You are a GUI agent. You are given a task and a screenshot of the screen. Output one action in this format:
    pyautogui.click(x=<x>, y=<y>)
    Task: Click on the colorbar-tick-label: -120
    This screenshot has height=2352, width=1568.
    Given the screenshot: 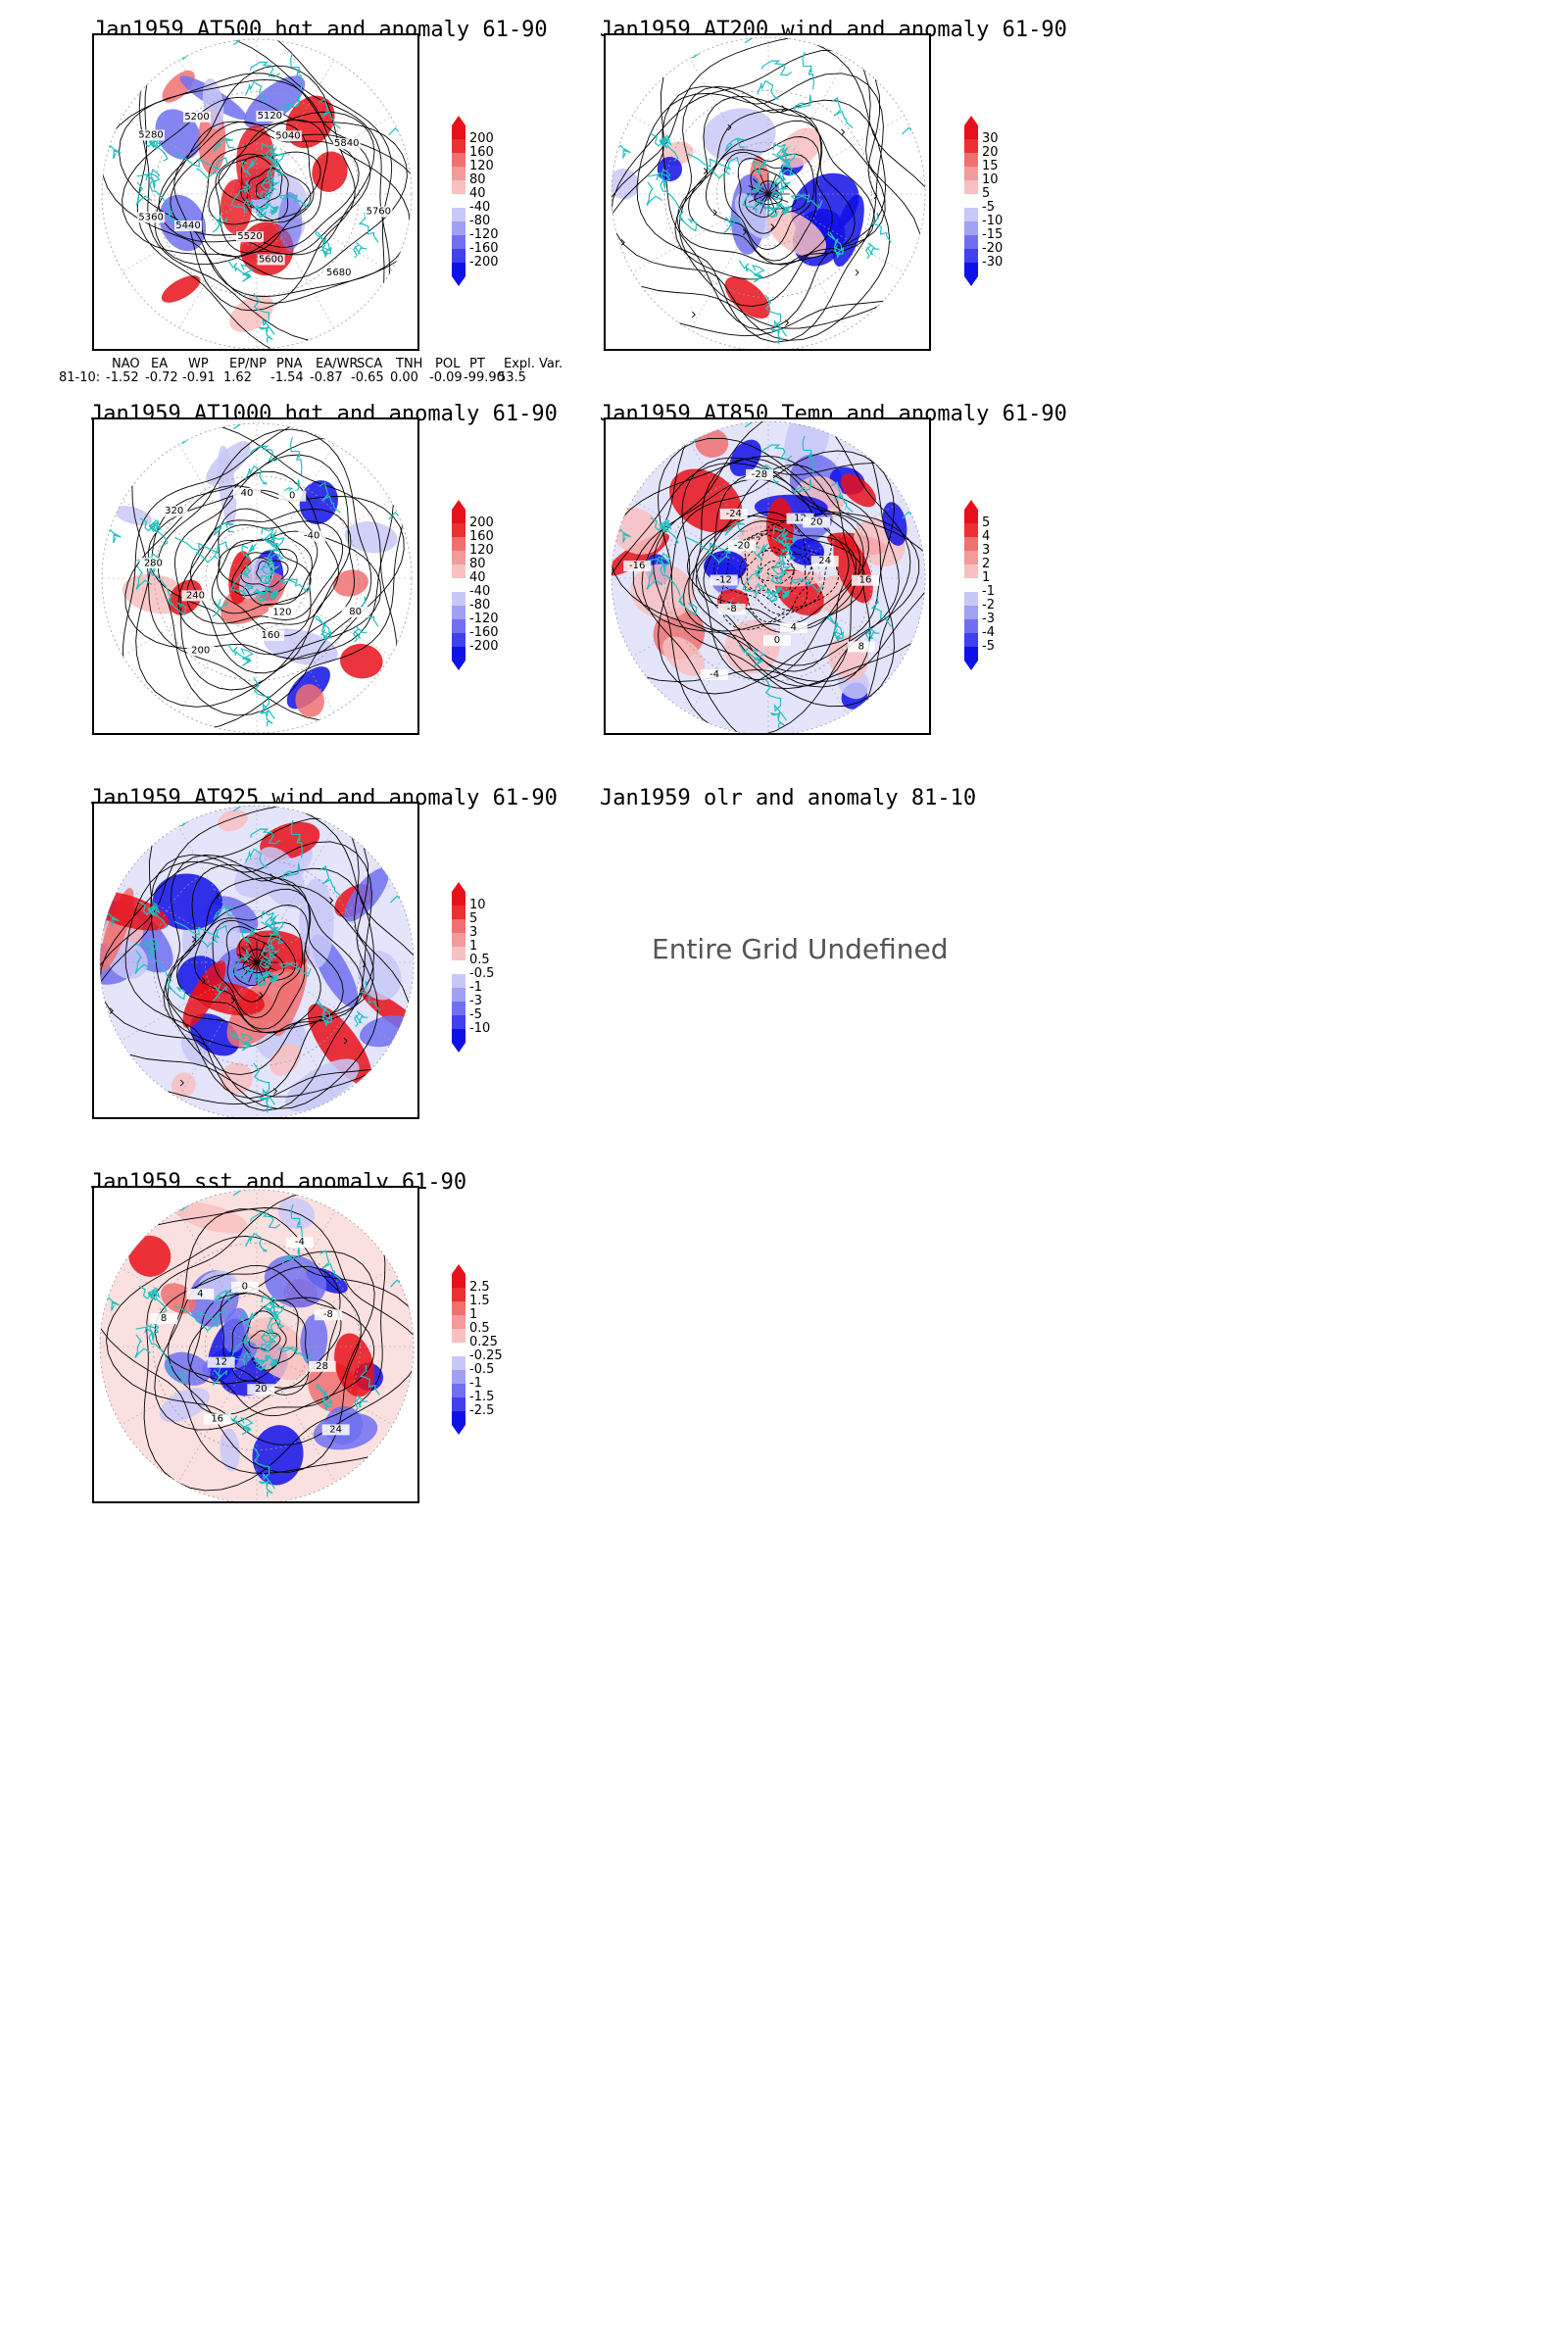 What is the action you would take?
    pyautogui.click(x=484, y=619)
    